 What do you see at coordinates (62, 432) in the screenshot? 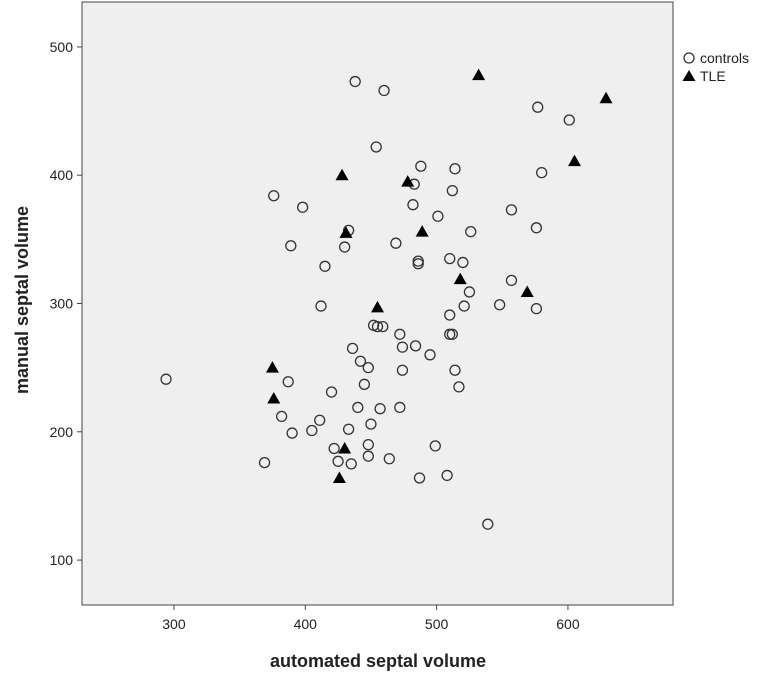
I see `y-tick-label-200: 200` at bounding box center [62, 432].